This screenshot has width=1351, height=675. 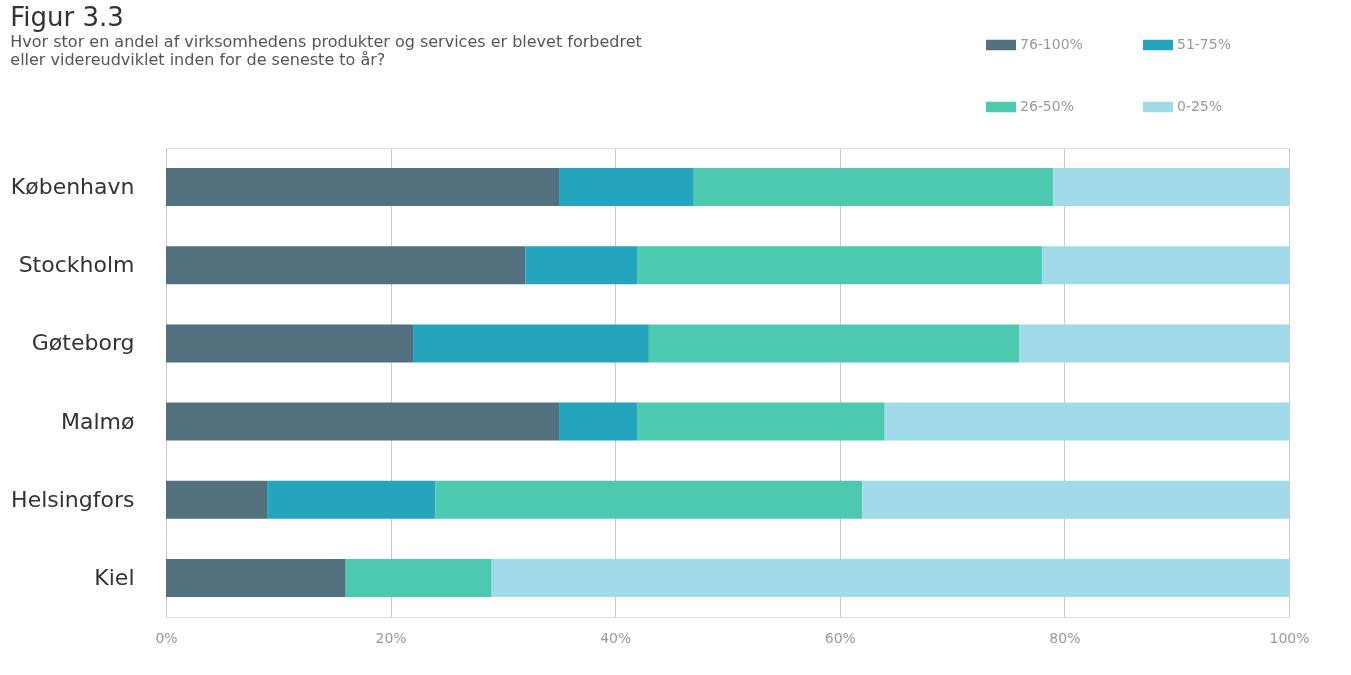 I want to click on y-tick-label: Kiel, so click(x=114, y=577).